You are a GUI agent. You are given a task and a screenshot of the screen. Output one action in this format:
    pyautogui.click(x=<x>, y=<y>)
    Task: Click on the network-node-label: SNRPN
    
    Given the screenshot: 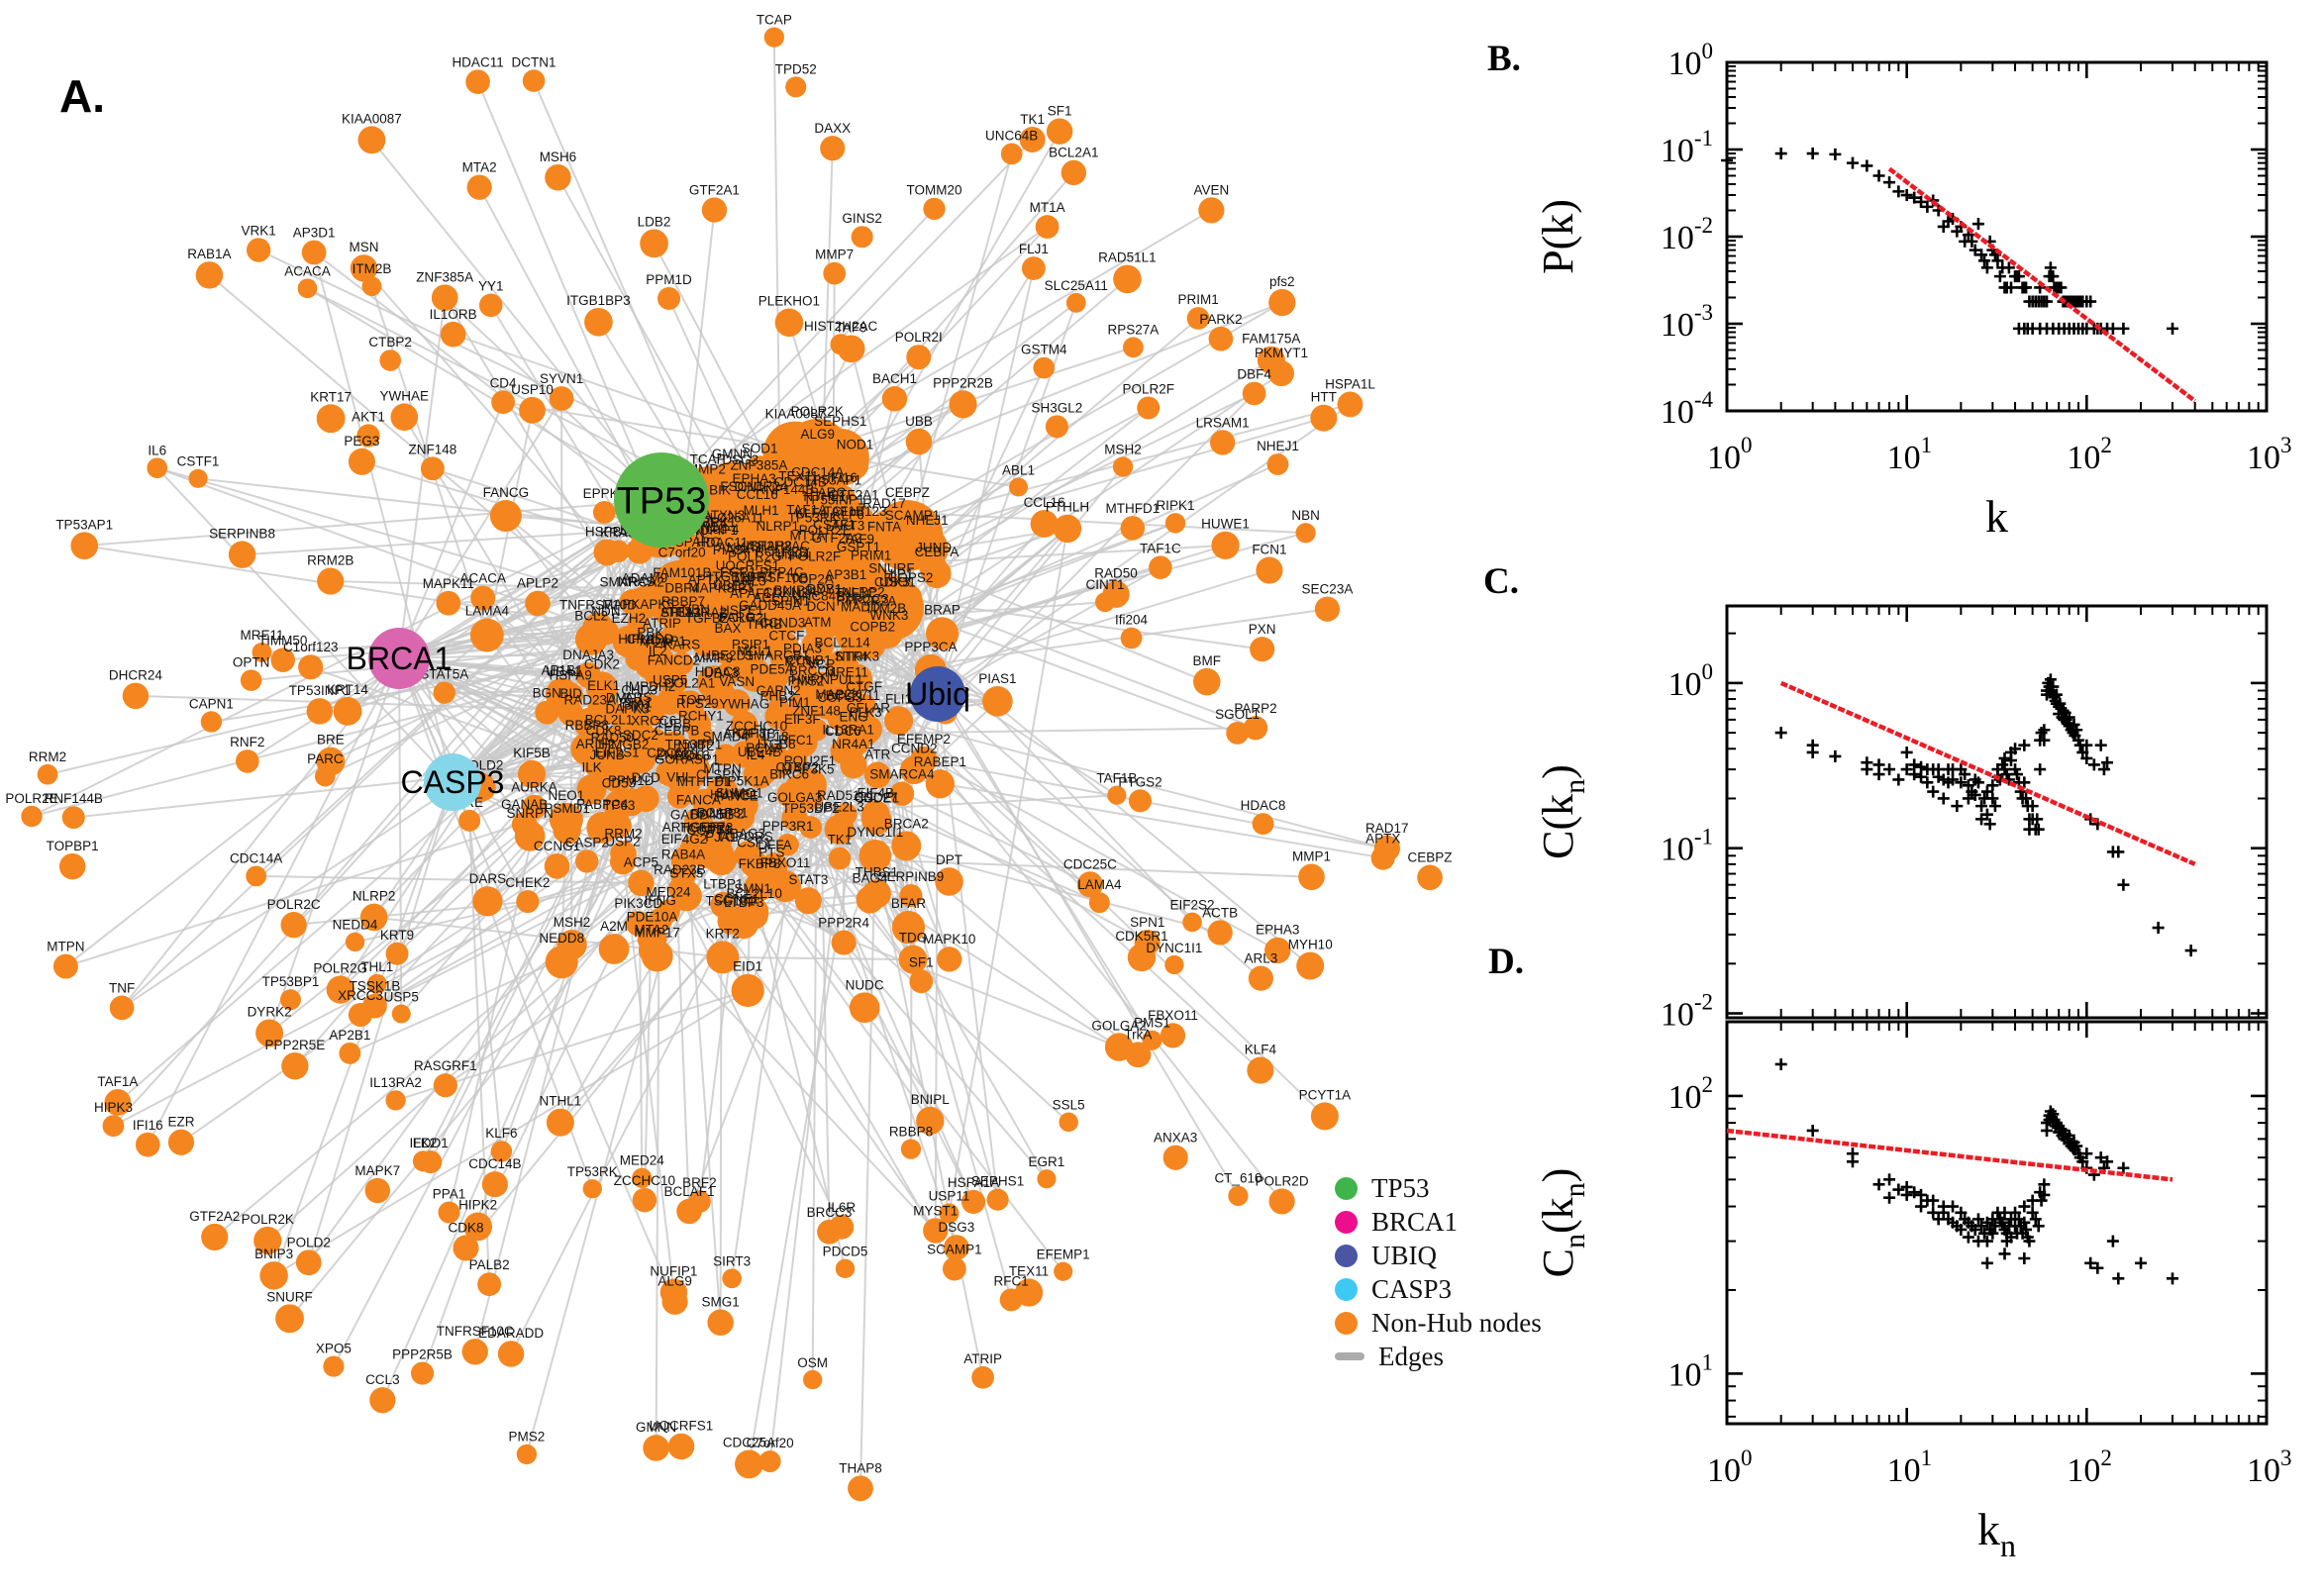 What is the action you would take?
    pyautogui.click(x=530, y=813)
    